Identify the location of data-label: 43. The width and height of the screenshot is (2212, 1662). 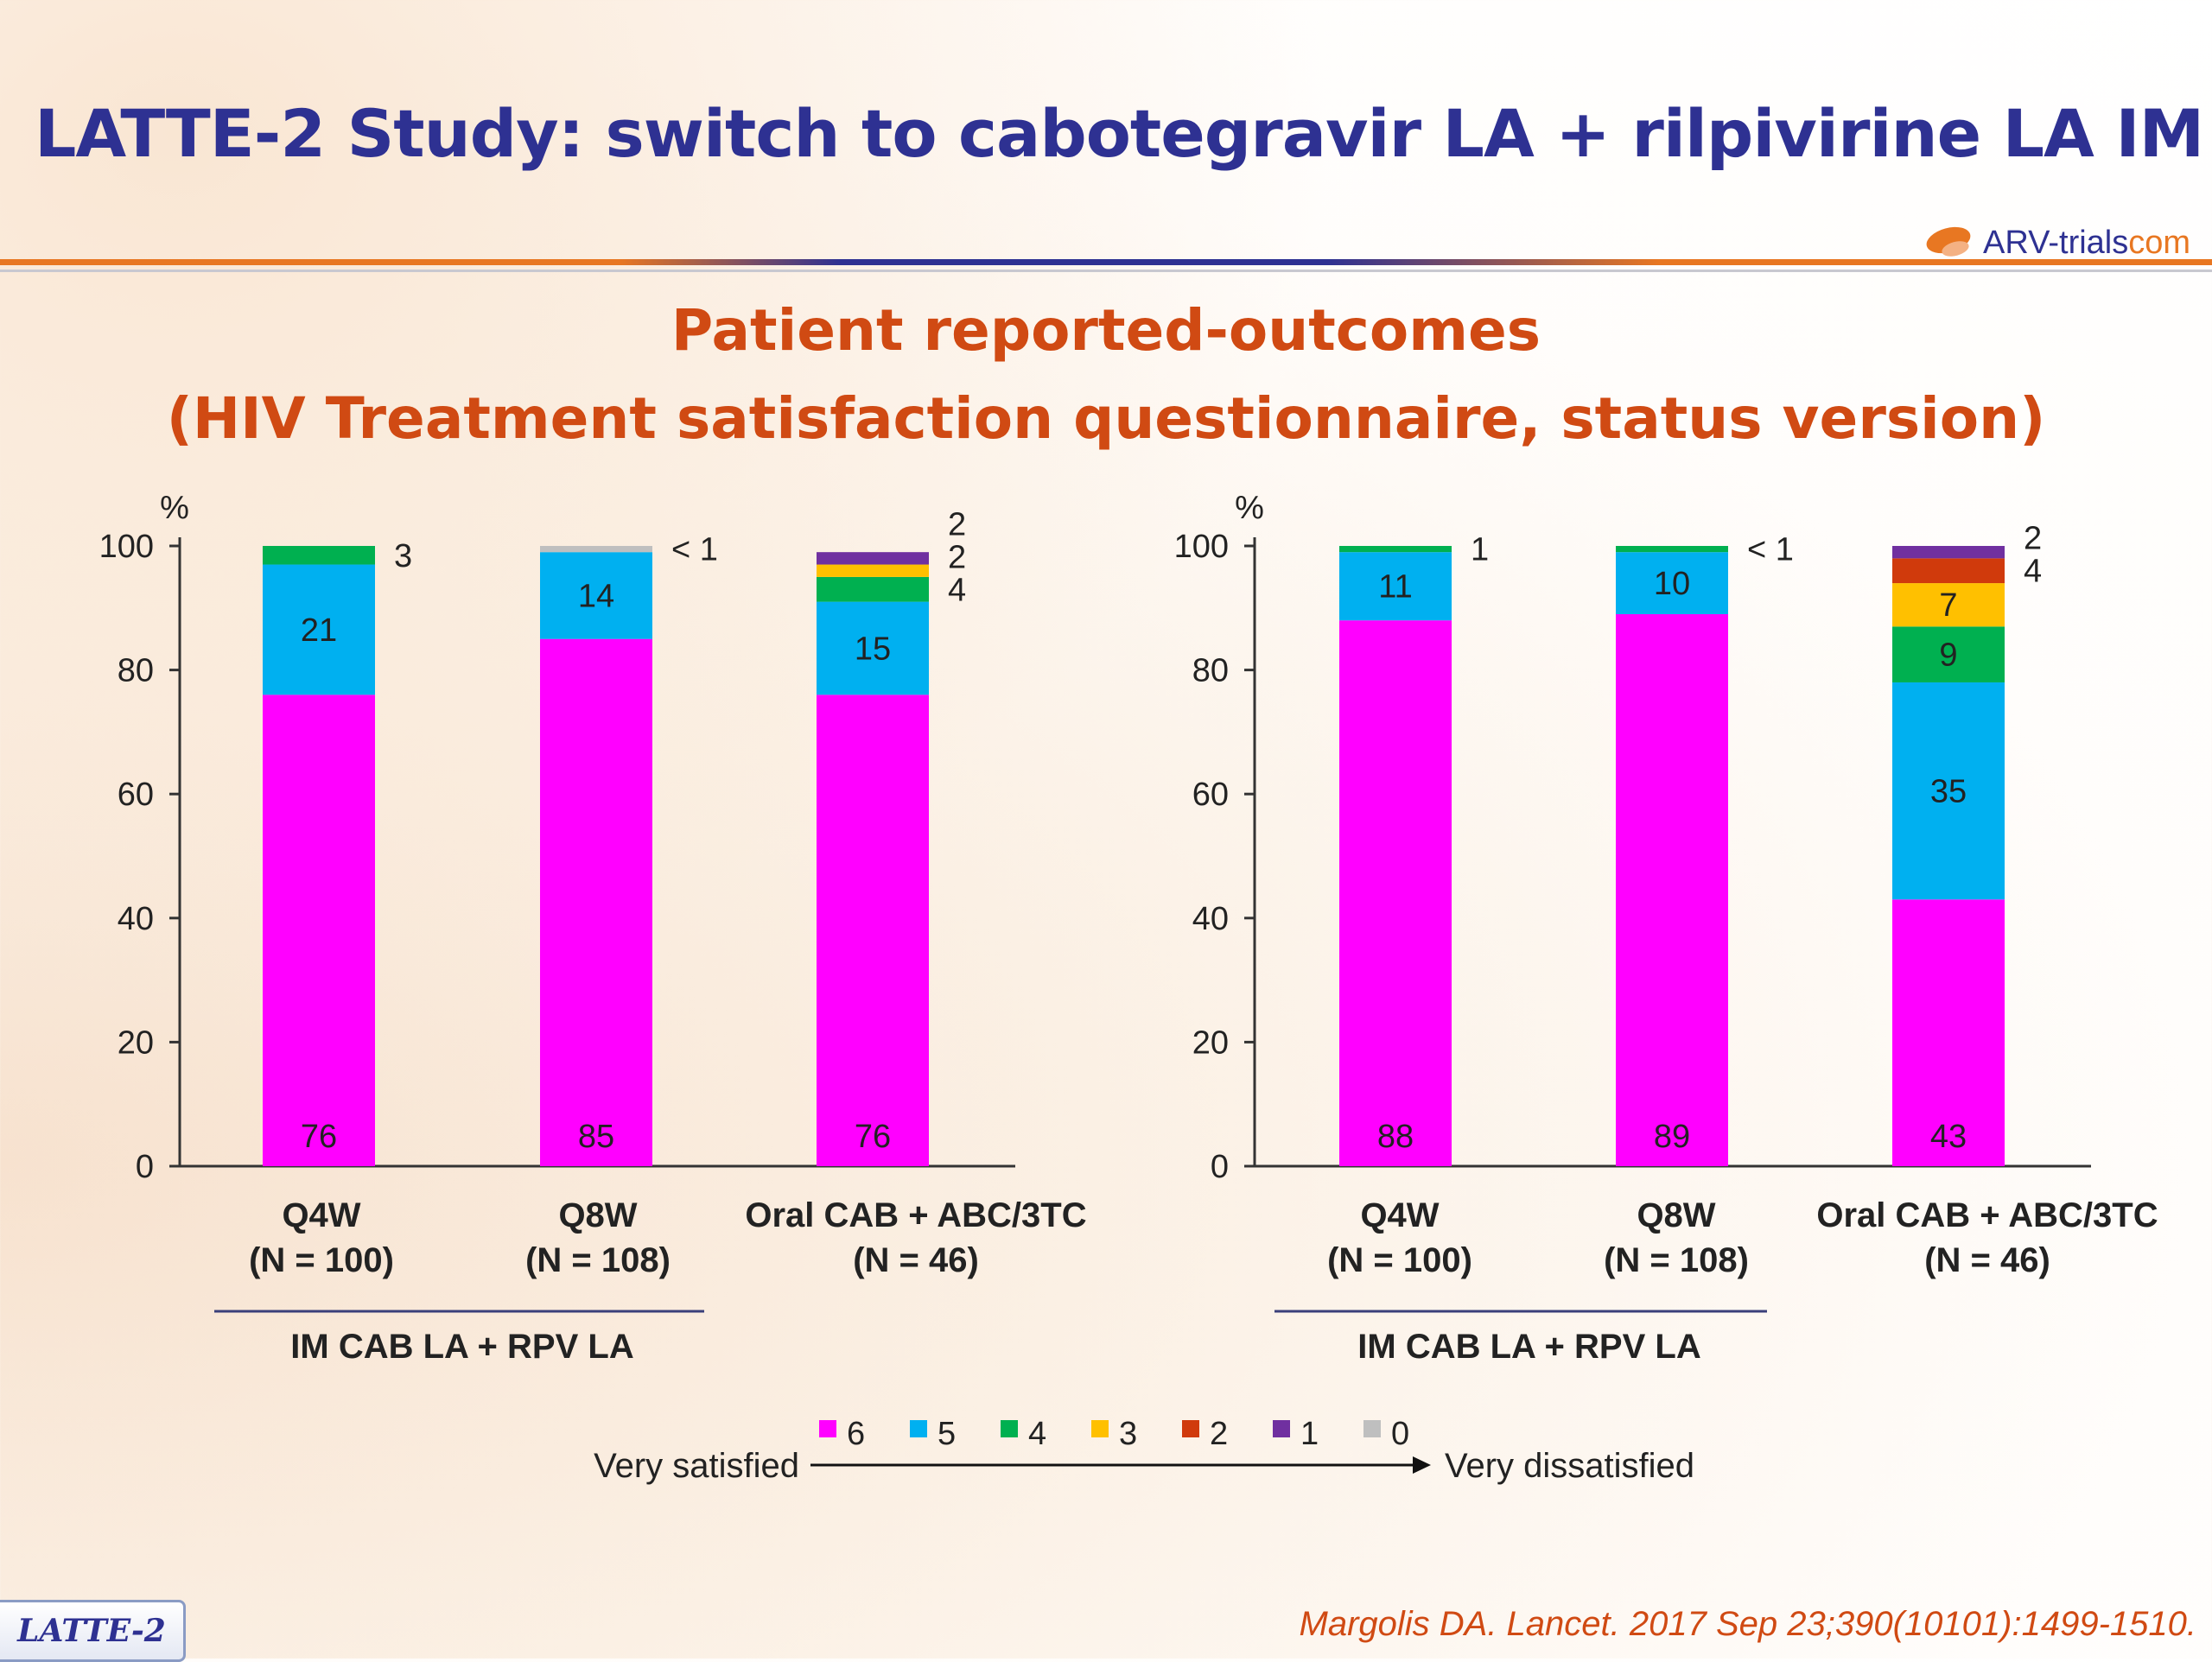
(1948, 1137).